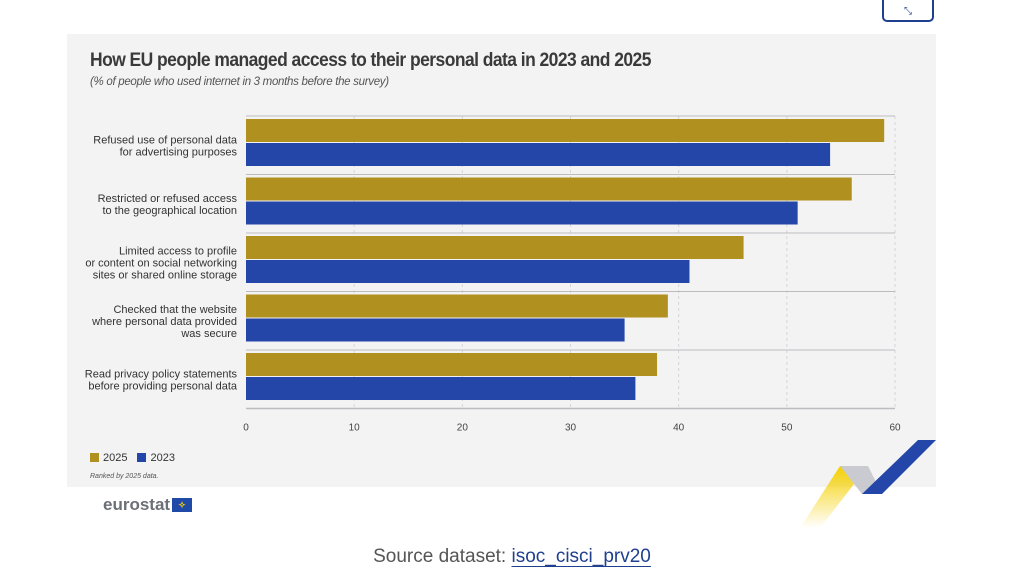 Image resolution: width=1024 pixels, height=576 pixels. I want to click on x-tick-label: 10, so click(355, 428).